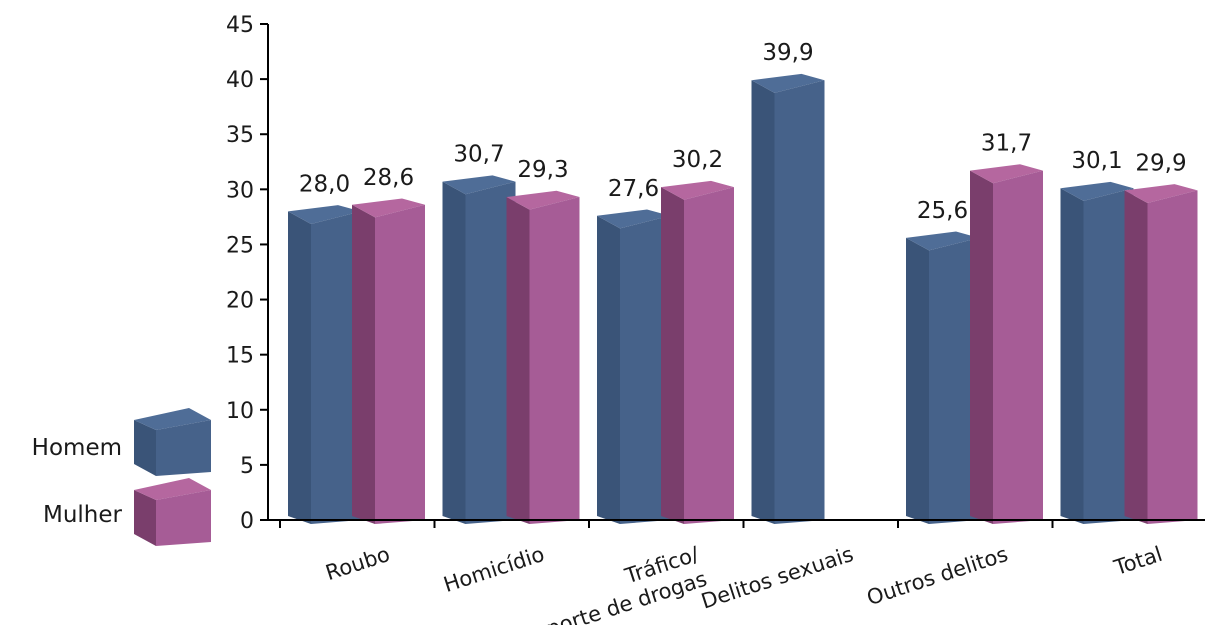 This screenshot has height=625, width=1205. What do you see at coordinates (240, 301) in the screenshot?
I see `y-tick-label: 20` at bounding box center [240, 301].